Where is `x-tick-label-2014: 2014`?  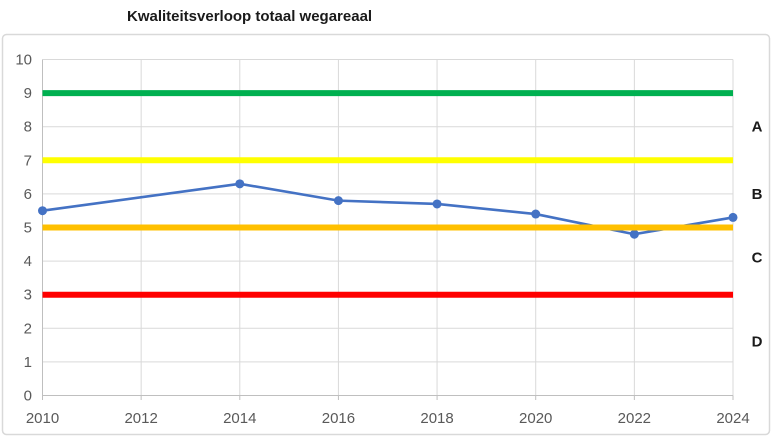 x-tick-label-2014: 2014 is located at coordinates (239, 418).